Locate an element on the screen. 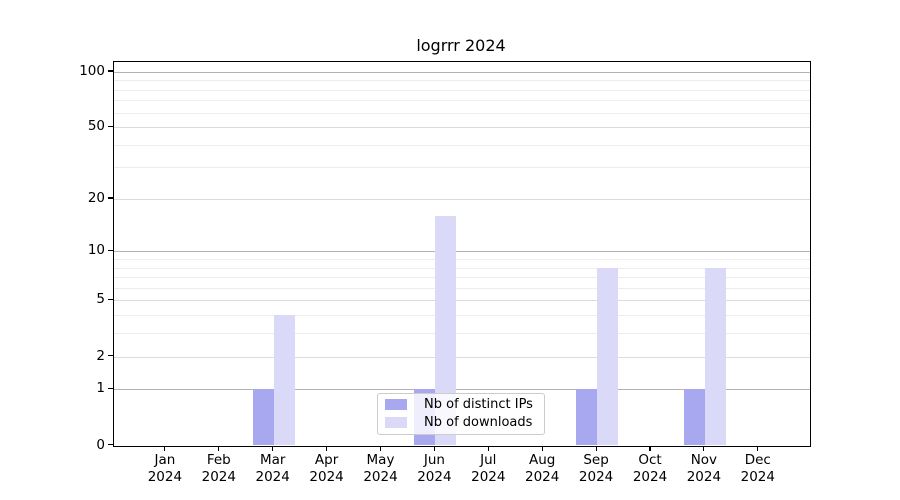  x-tick-label-jun: Jun 2024 is located at coordinates (434, 468).